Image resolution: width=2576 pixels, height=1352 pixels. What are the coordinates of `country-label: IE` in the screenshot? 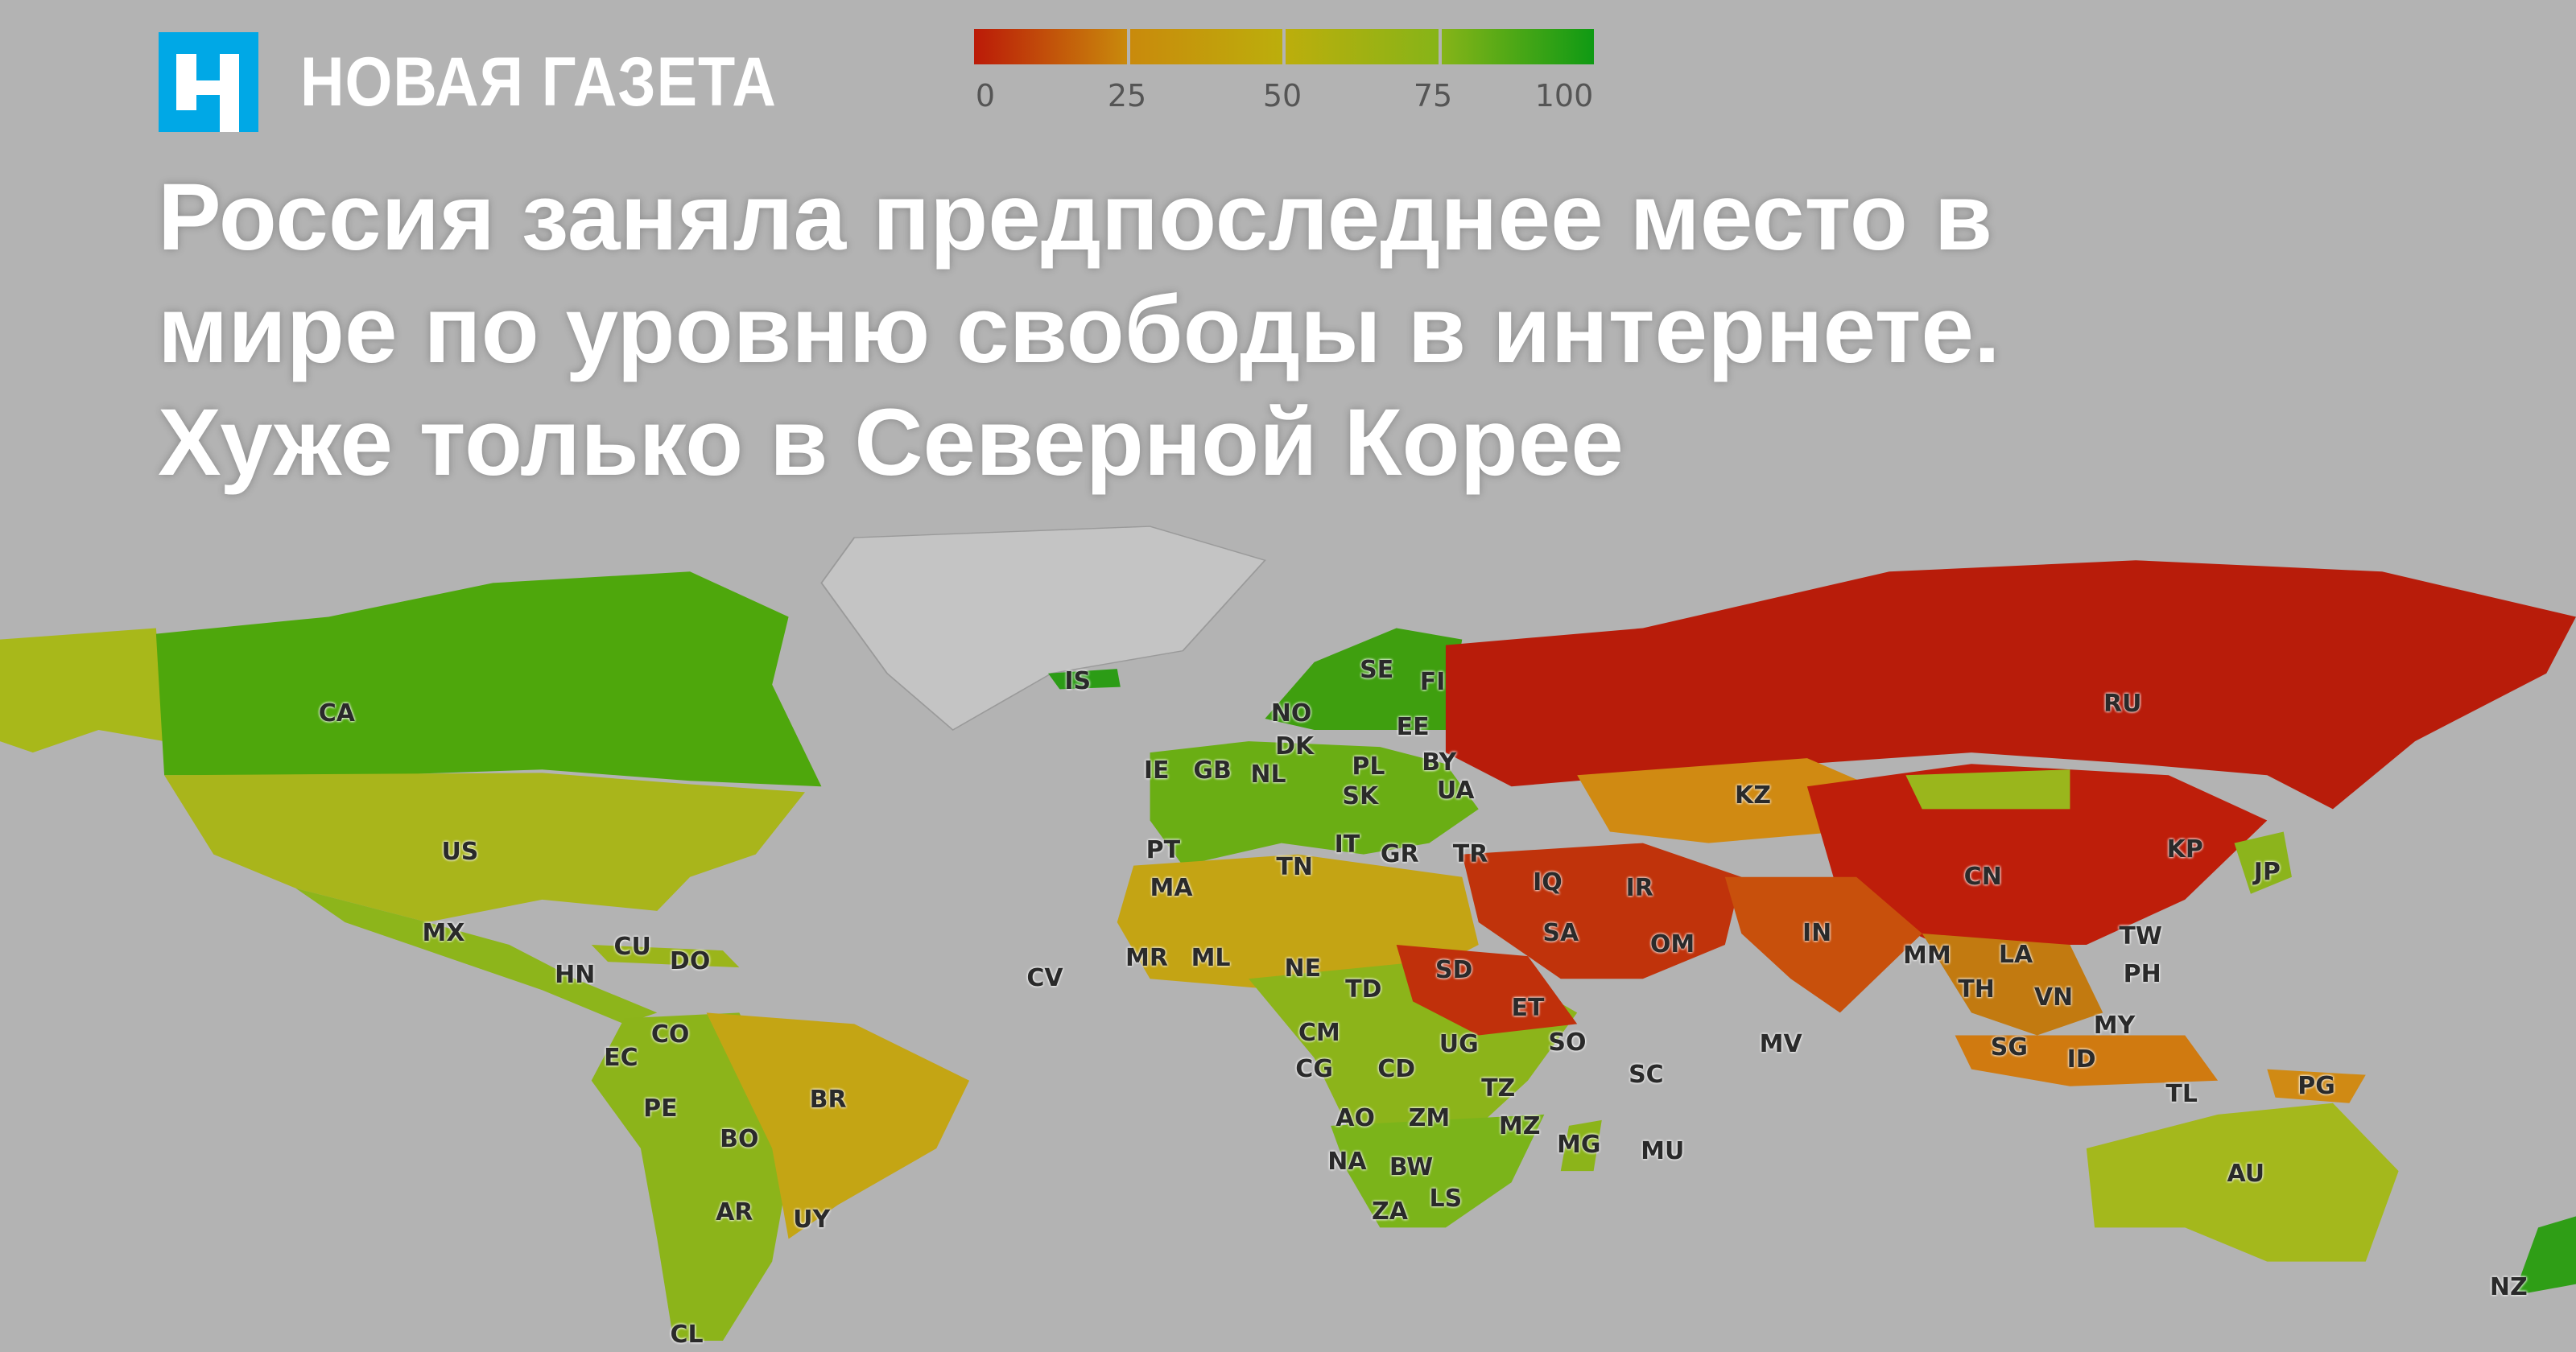 It's located at (1156, 770).